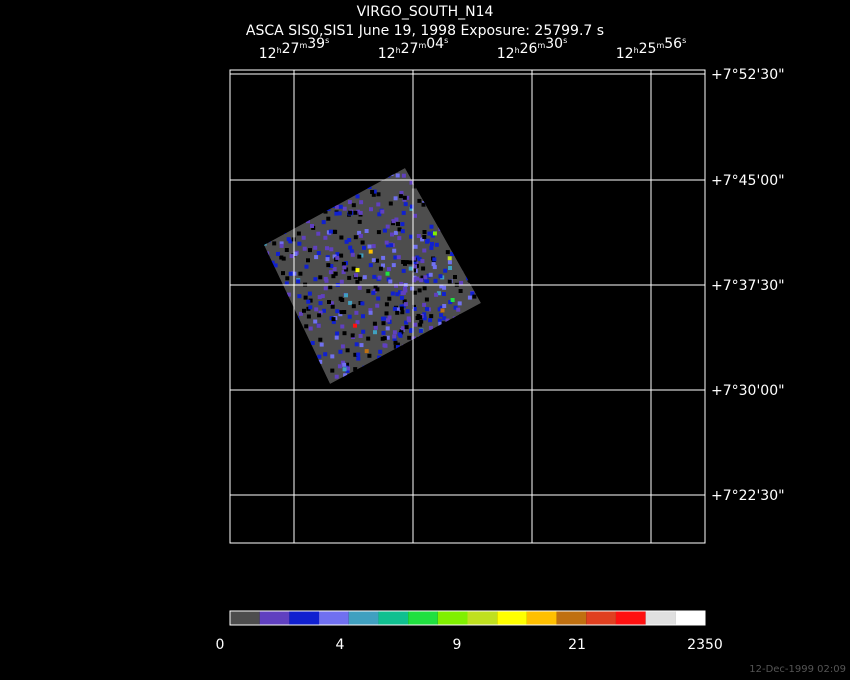  Describe the element at coordinates (651, 49) in the screenshot. I see `ra-label: 12h25m56s` at that location.